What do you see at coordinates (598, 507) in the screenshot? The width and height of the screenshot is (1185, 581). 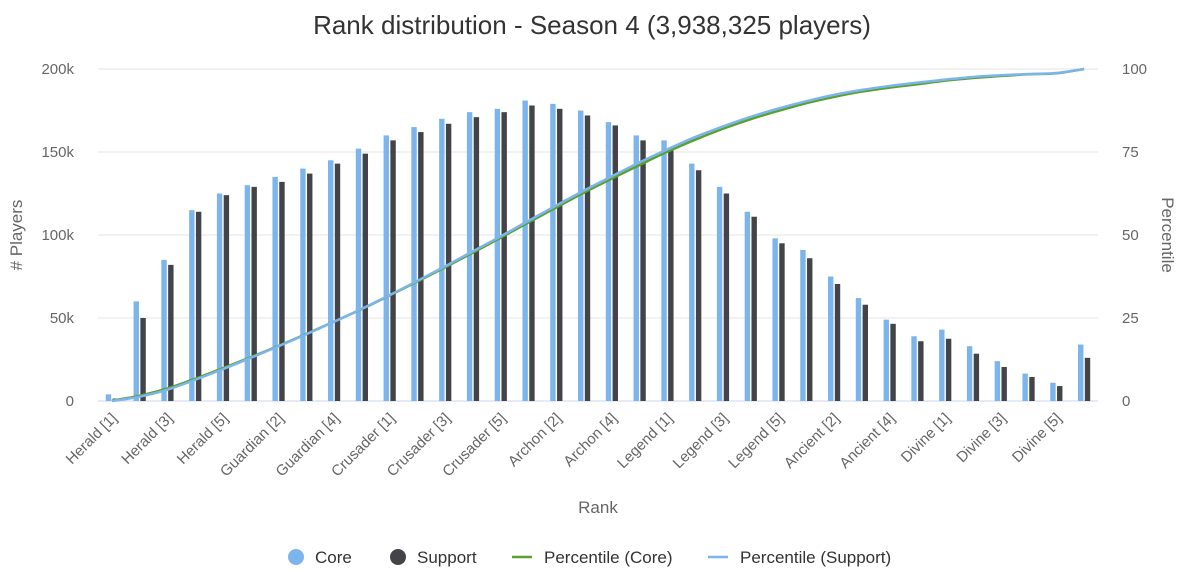 I see `x-axis-title: Rank` at bounding box center [598, 507].